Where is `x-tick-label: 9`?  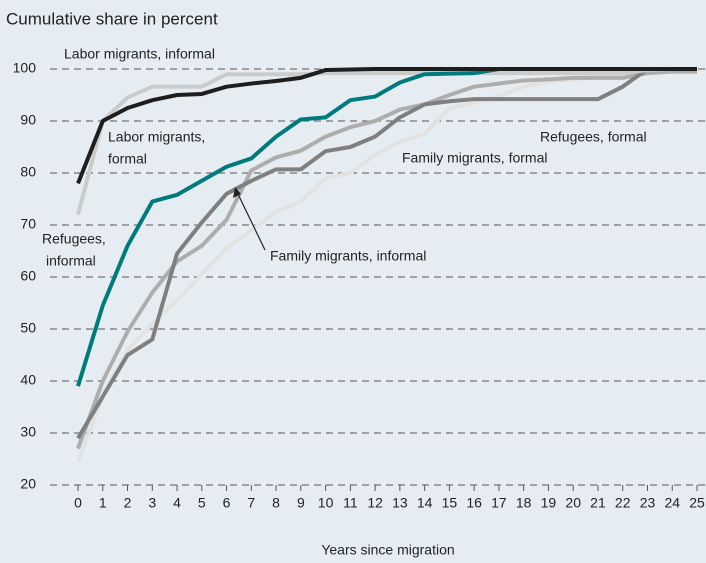 x-tick-label: 9 is located at coordinates (301, 503).